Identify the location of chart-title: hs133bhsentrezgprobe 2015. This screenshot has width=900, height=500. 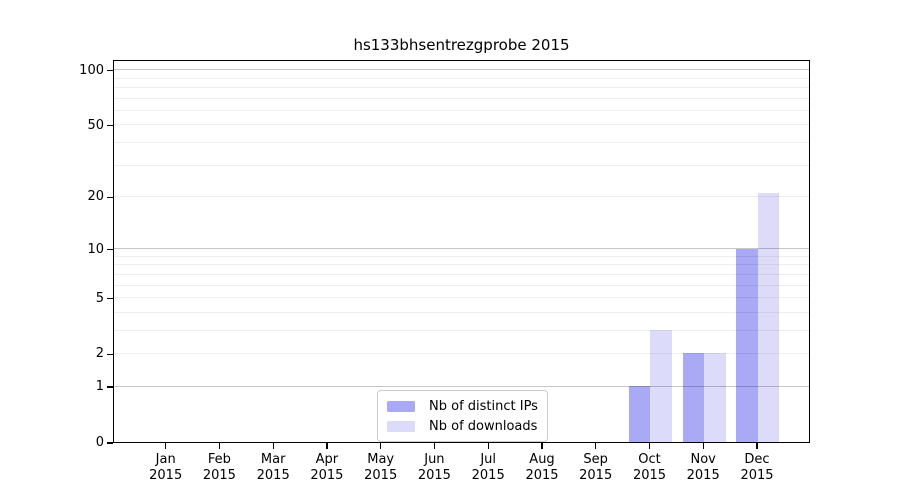
(461, 45).